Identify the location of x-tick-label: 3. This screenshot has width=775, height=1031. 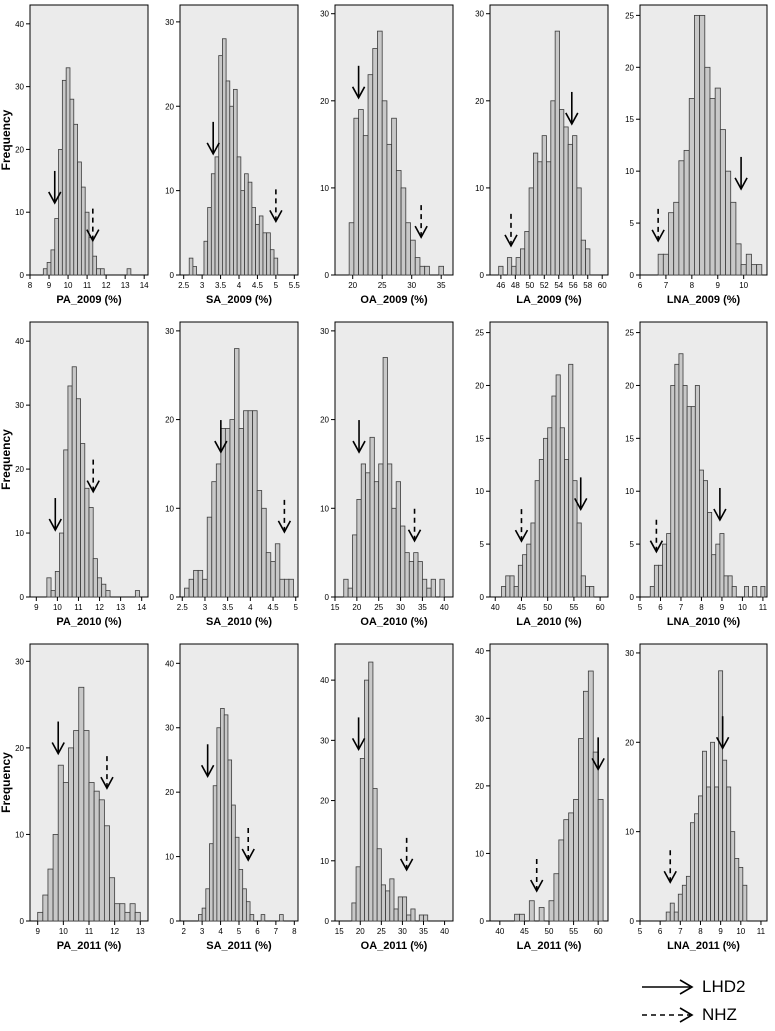
(205, 607).